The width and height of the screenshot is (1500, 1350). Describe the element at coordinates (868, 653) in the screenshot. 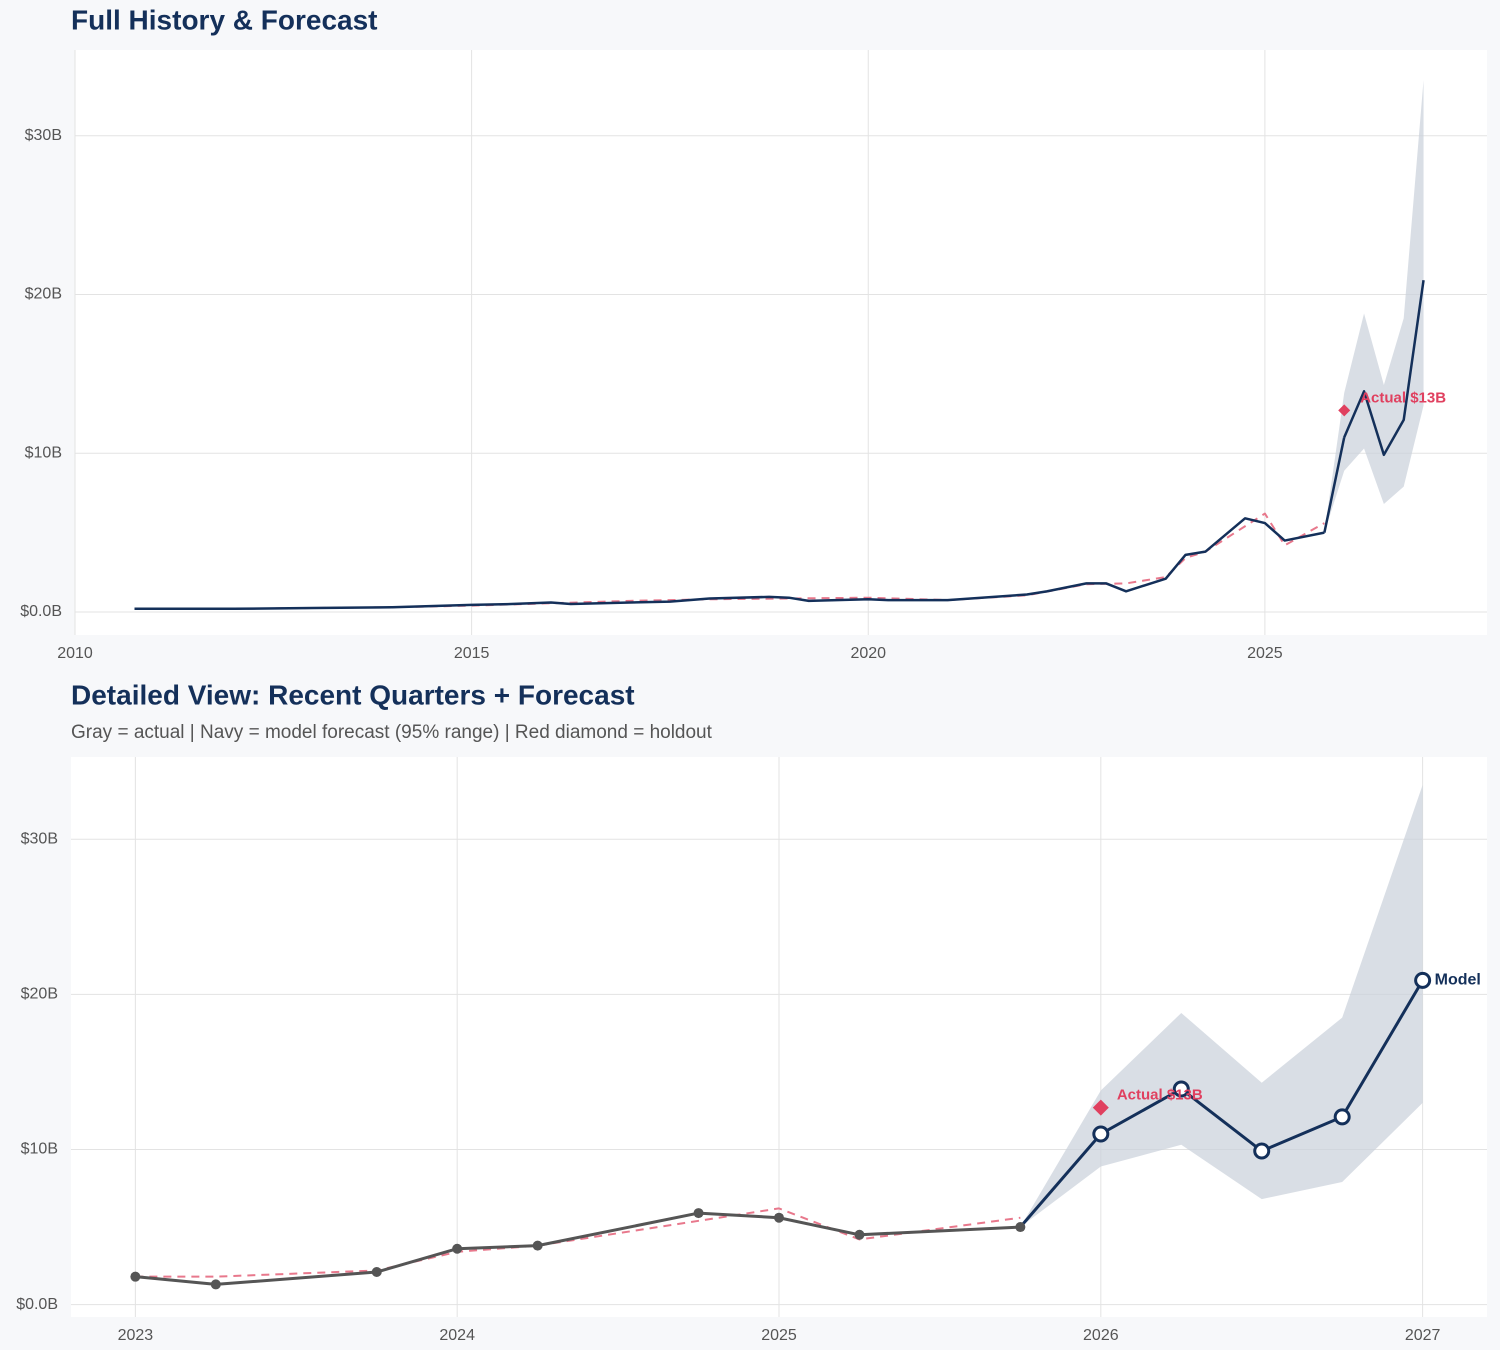

I see `x-tick-label: 2020` at that location.